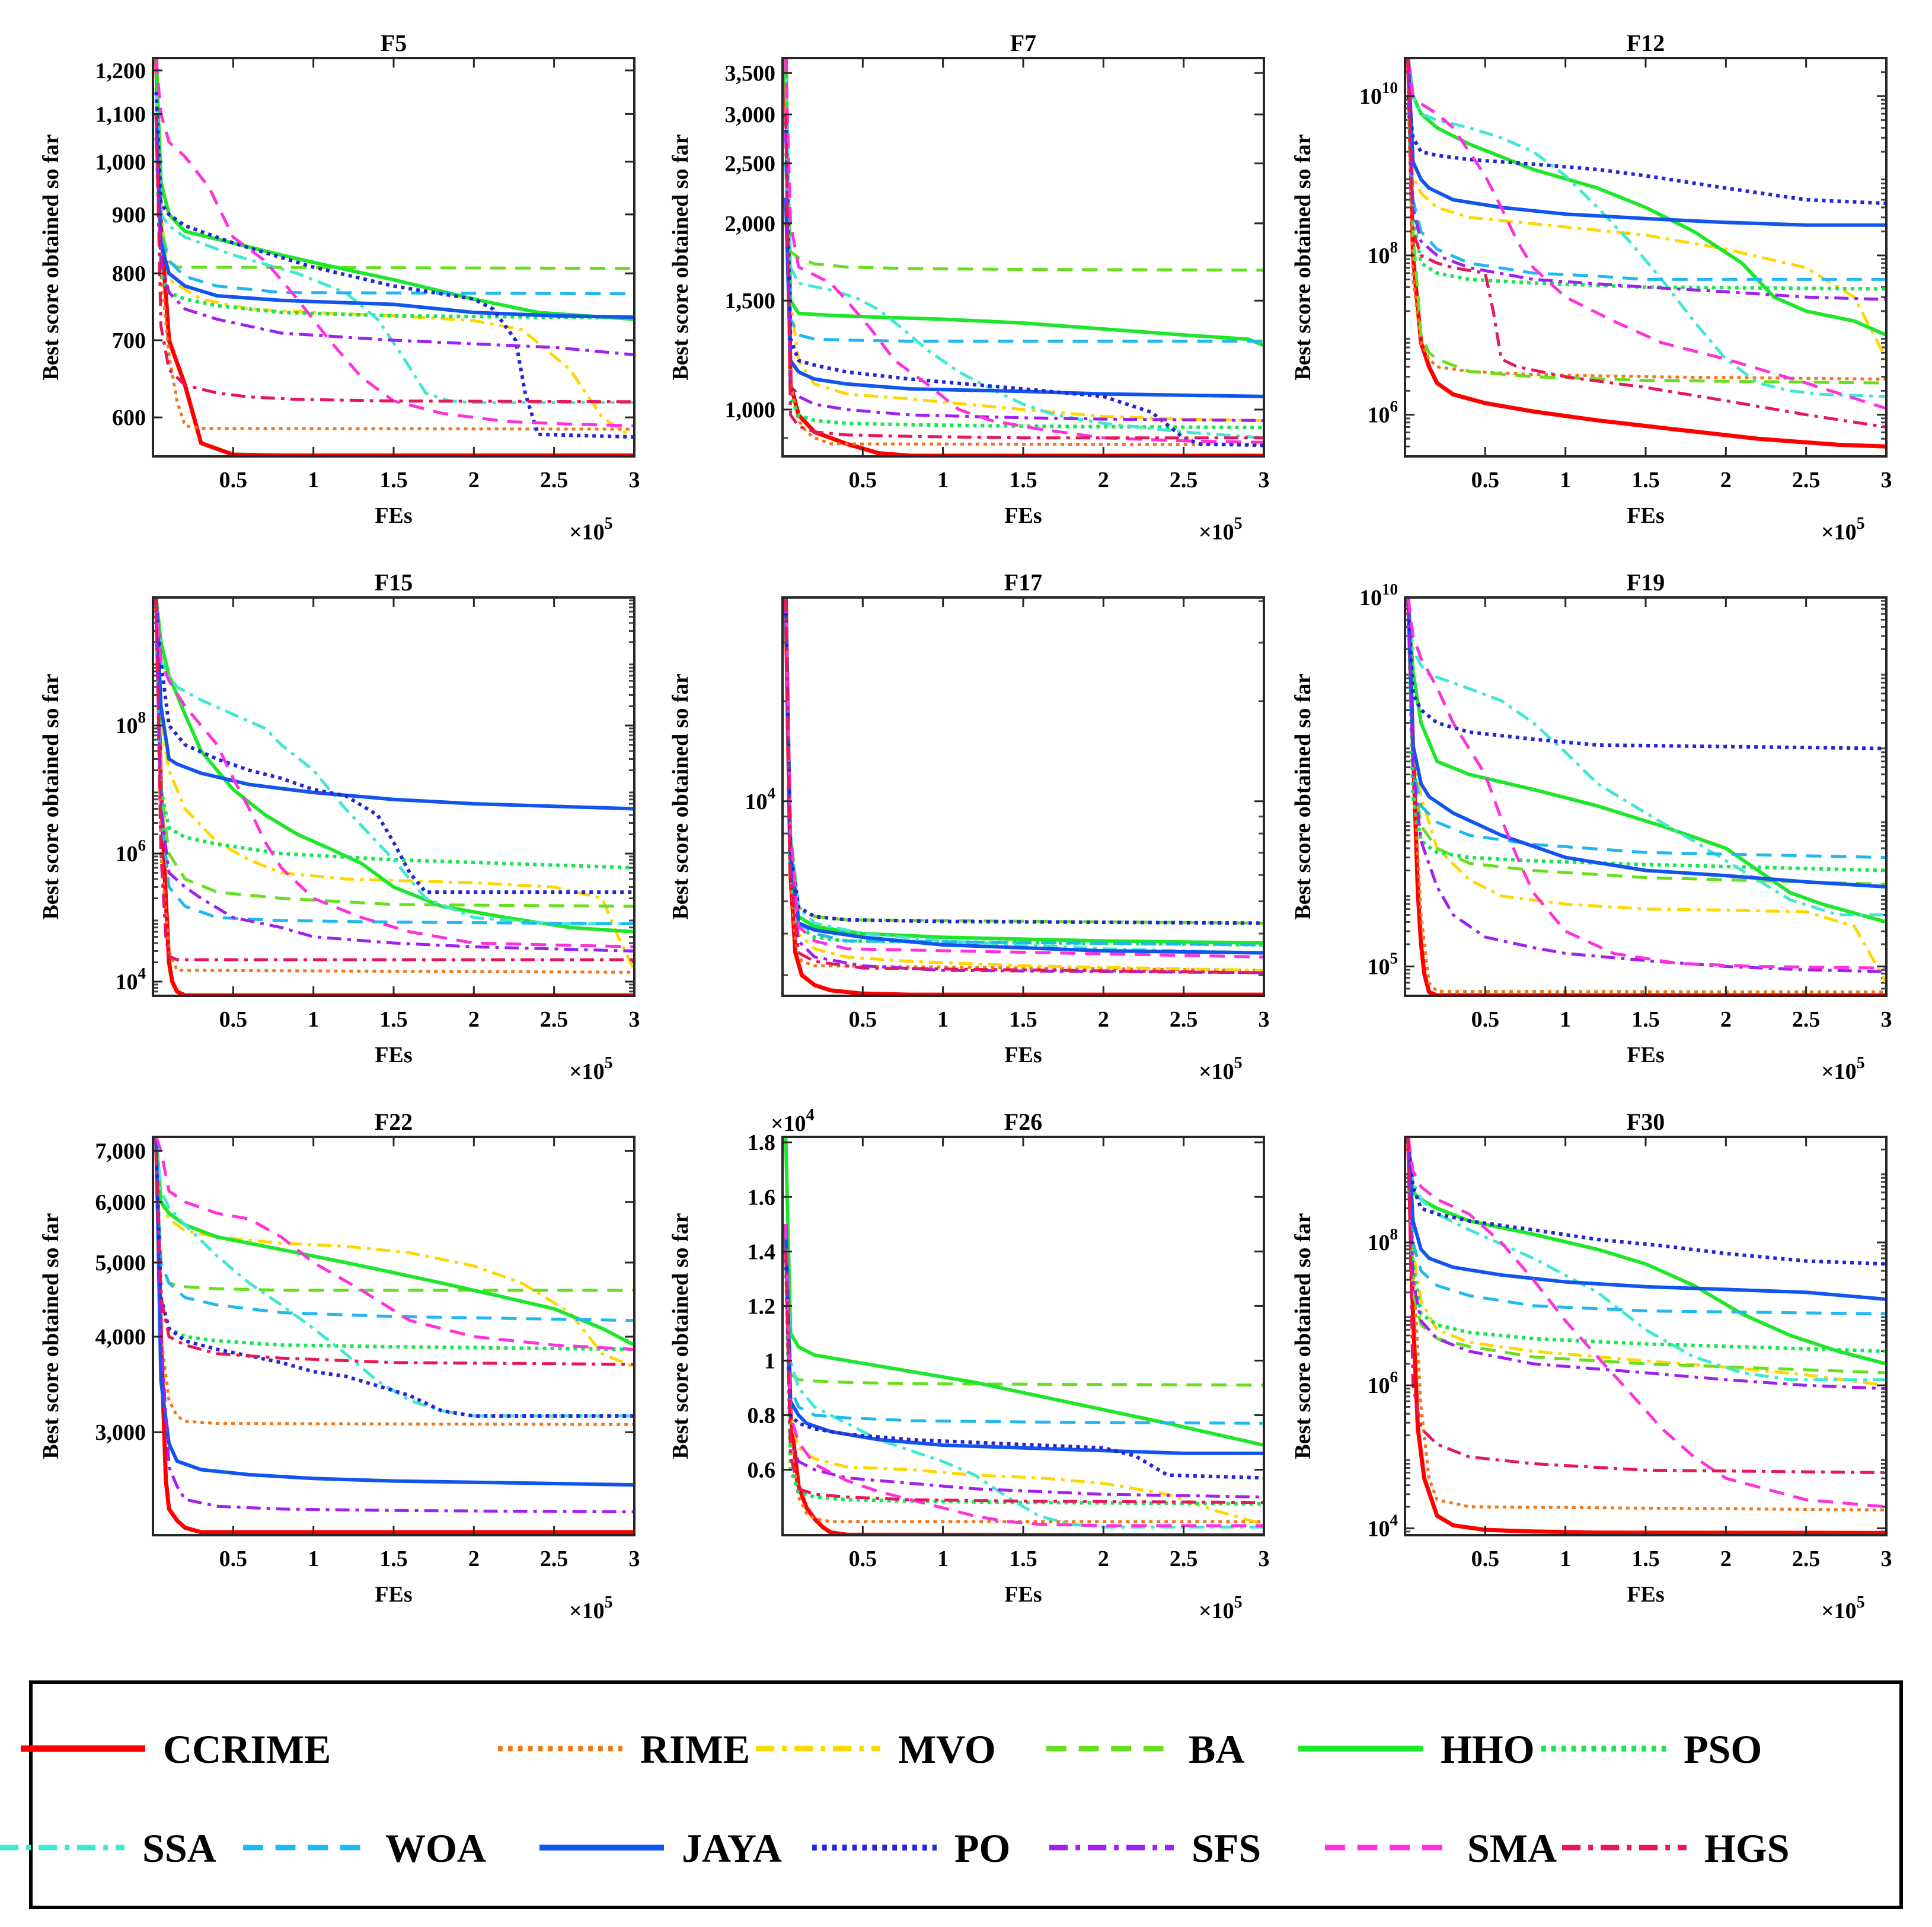  I want to click on legend-item-ccrime: CCRIME, so click(176, 1750).